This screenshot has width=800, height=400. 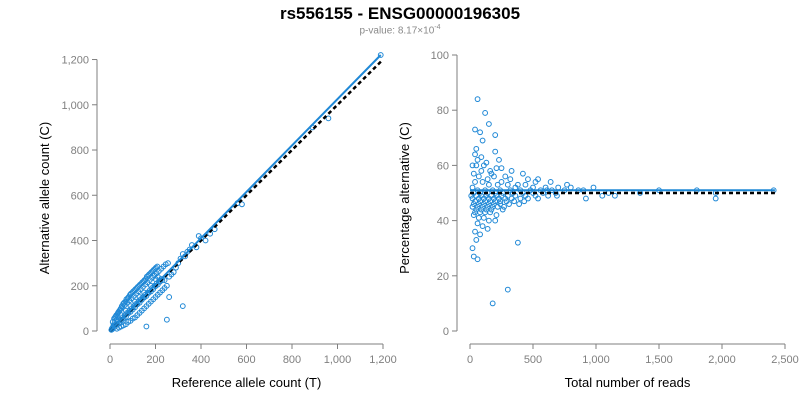 What do you see at coordinates (86, 332) in the screenshot?
I see `left-y-tick-label: 0` at bounding box center [86, 332].